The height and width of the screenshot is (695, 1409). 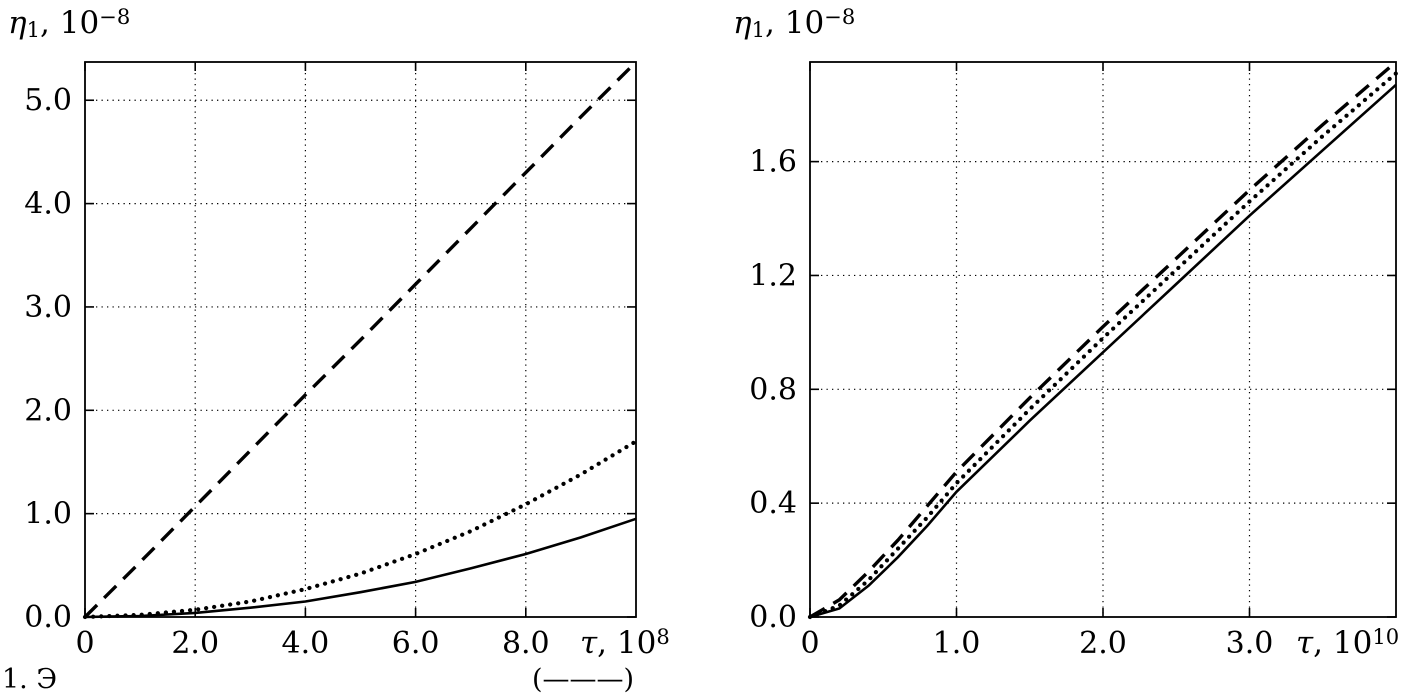 What do you see at coordinates (1386, 636) in the screenshot?
I see `power-exponent: 10` at bounding box center [1386, 636].